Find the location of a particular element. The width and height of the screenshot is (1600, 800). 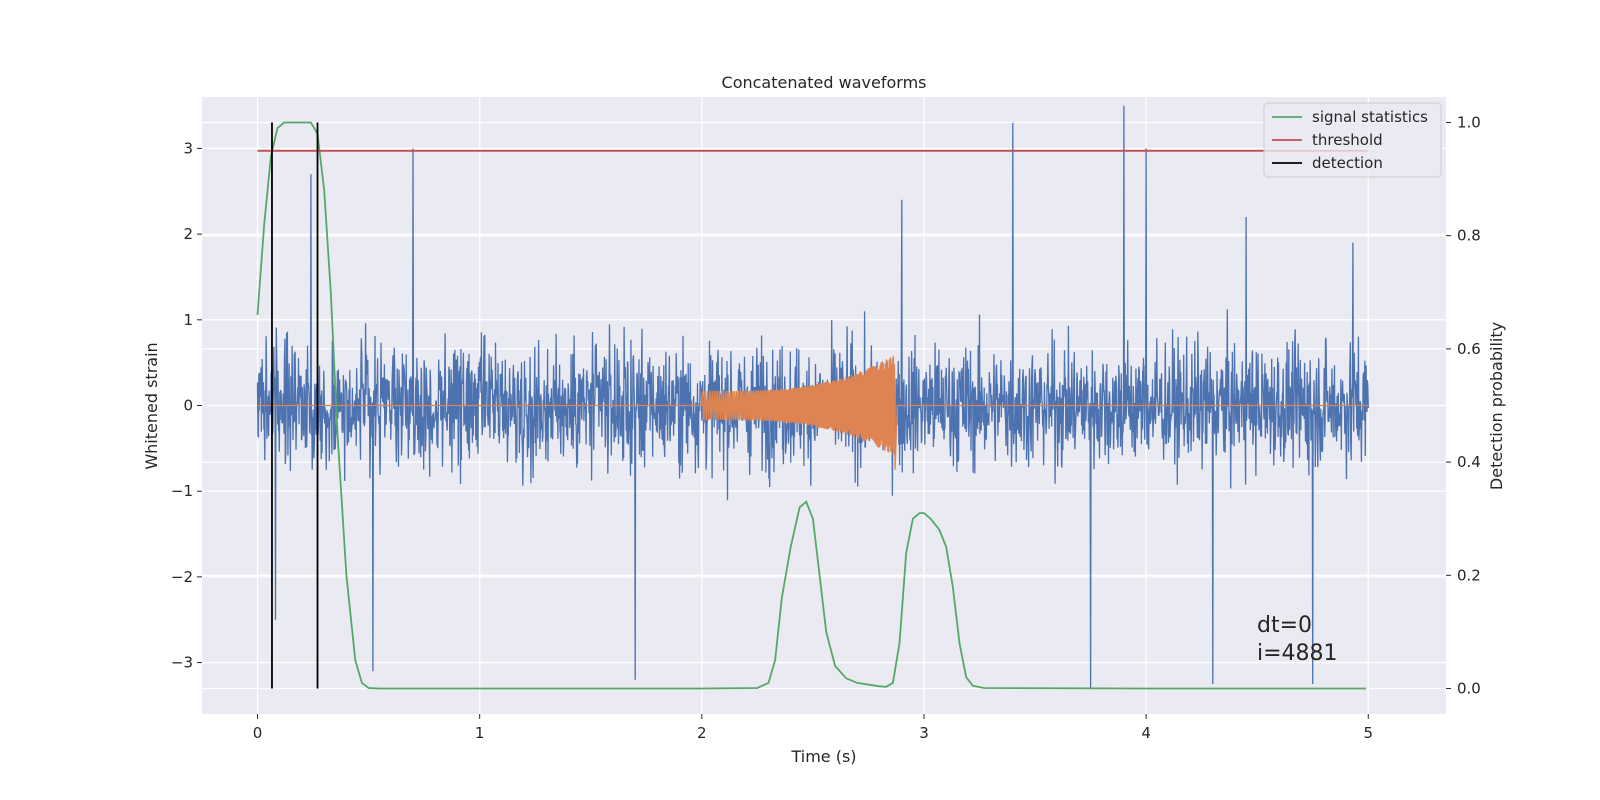

y2-tick-label: 1.0 is located at coordinates (1469, 122).